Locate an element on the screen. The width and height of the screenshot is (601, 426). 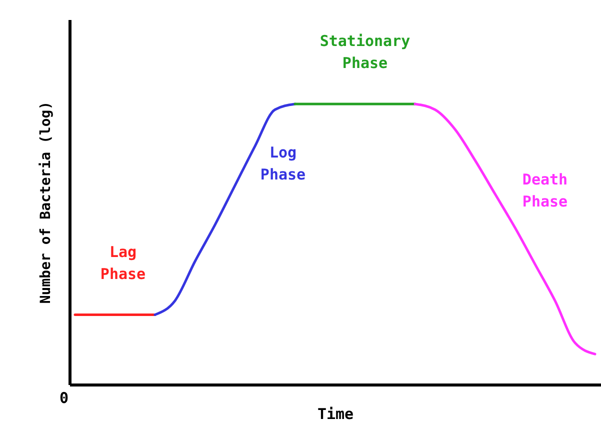
x-axis-title: Time is located at coordinates (335, 414).